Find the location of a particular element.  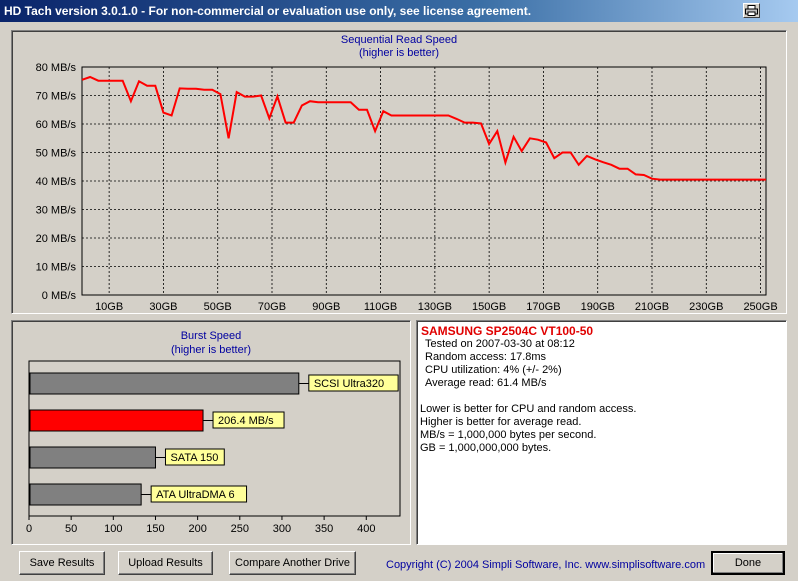

y-tick-label: 0 MB/s is located at coordinates (59, 296).